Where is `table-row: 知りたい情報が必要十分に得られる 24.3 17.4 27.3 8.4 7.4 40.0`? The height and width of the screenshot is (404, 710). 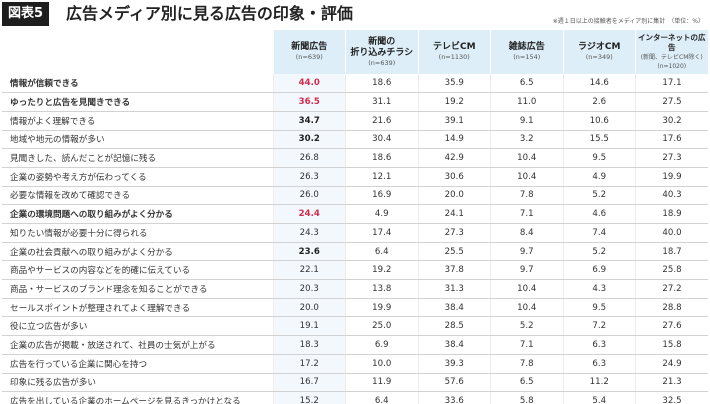
table-row: 知りたい情報が必要十分に得られる 24.3 17.4 27.3 8.4 7.4 40.0 is located at coordinates (355, 233).